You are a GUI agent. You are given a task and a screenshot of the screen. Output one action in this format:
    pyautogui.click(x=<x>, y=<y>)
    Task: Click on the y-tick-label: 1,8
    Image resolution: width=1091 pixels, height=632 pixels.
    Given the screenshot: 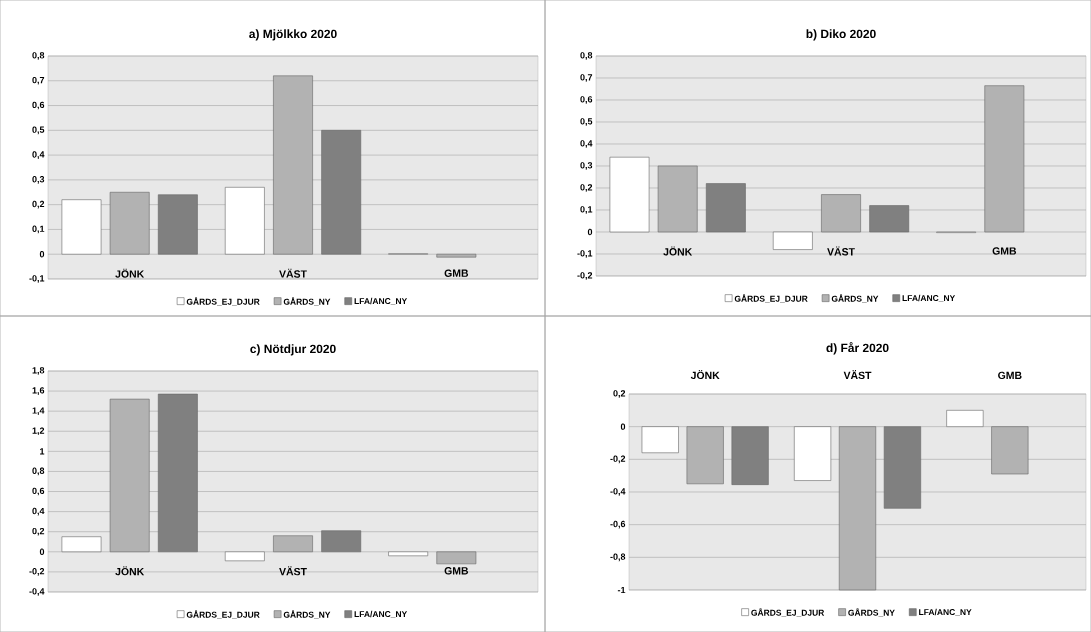 What is the action you would take?
    pyautogui.click(x=38, y=371)
    